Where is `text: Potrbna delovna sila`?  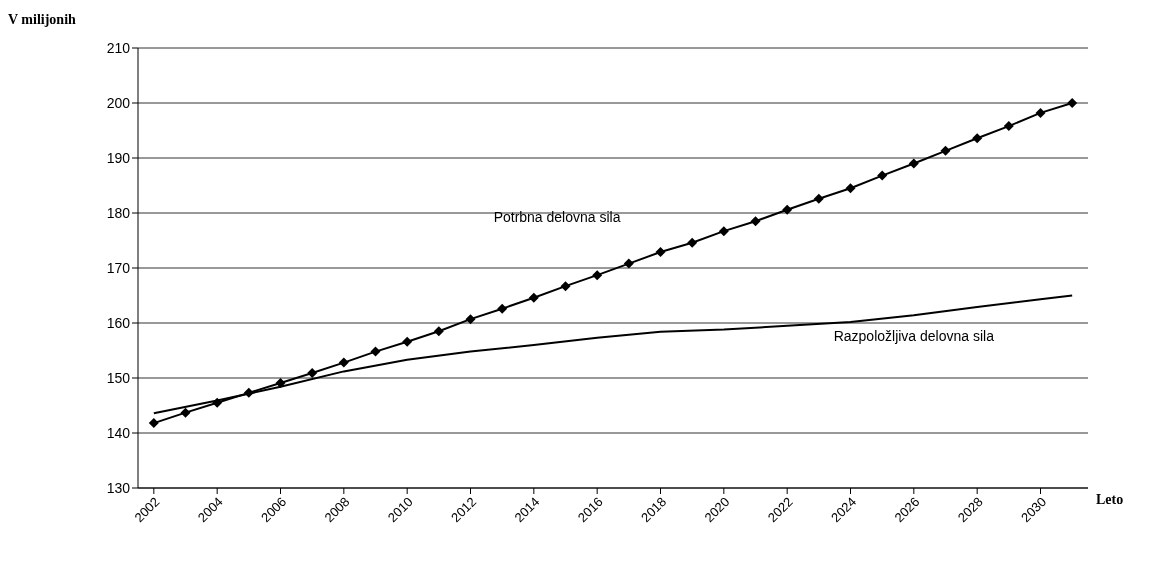
text: Potrbna delovna sila is located at coordinates (557, 217).